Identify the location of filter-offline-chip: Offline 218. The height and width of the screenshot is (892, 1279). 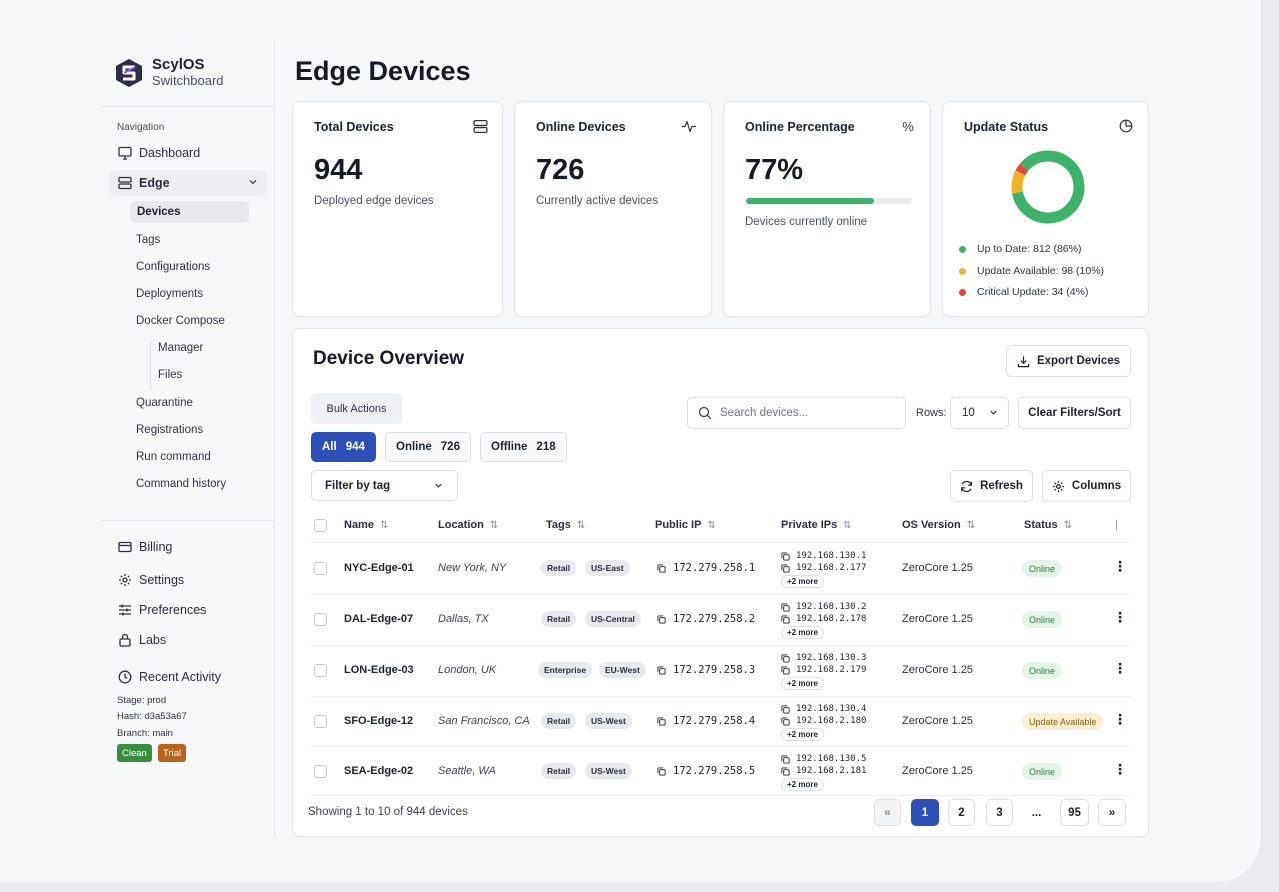
(523, 447).